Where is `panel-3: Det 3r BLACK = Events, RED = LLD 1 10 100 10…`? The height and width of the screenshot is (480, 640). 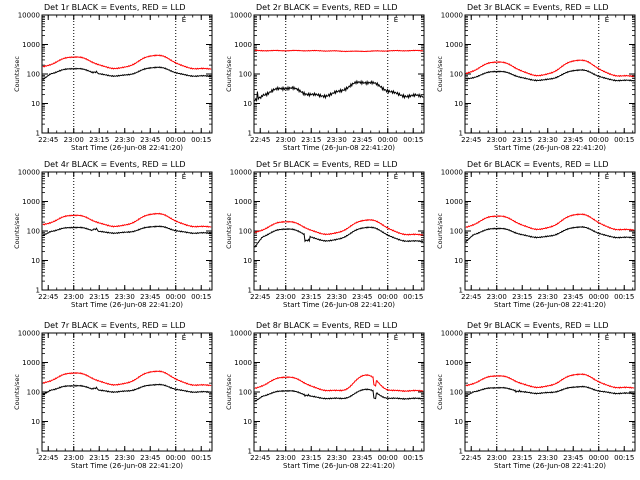
panel-3: Det 3r BLACK = Events, RED = LLD 1 10 100 10… is located at coordinates (536, 77).